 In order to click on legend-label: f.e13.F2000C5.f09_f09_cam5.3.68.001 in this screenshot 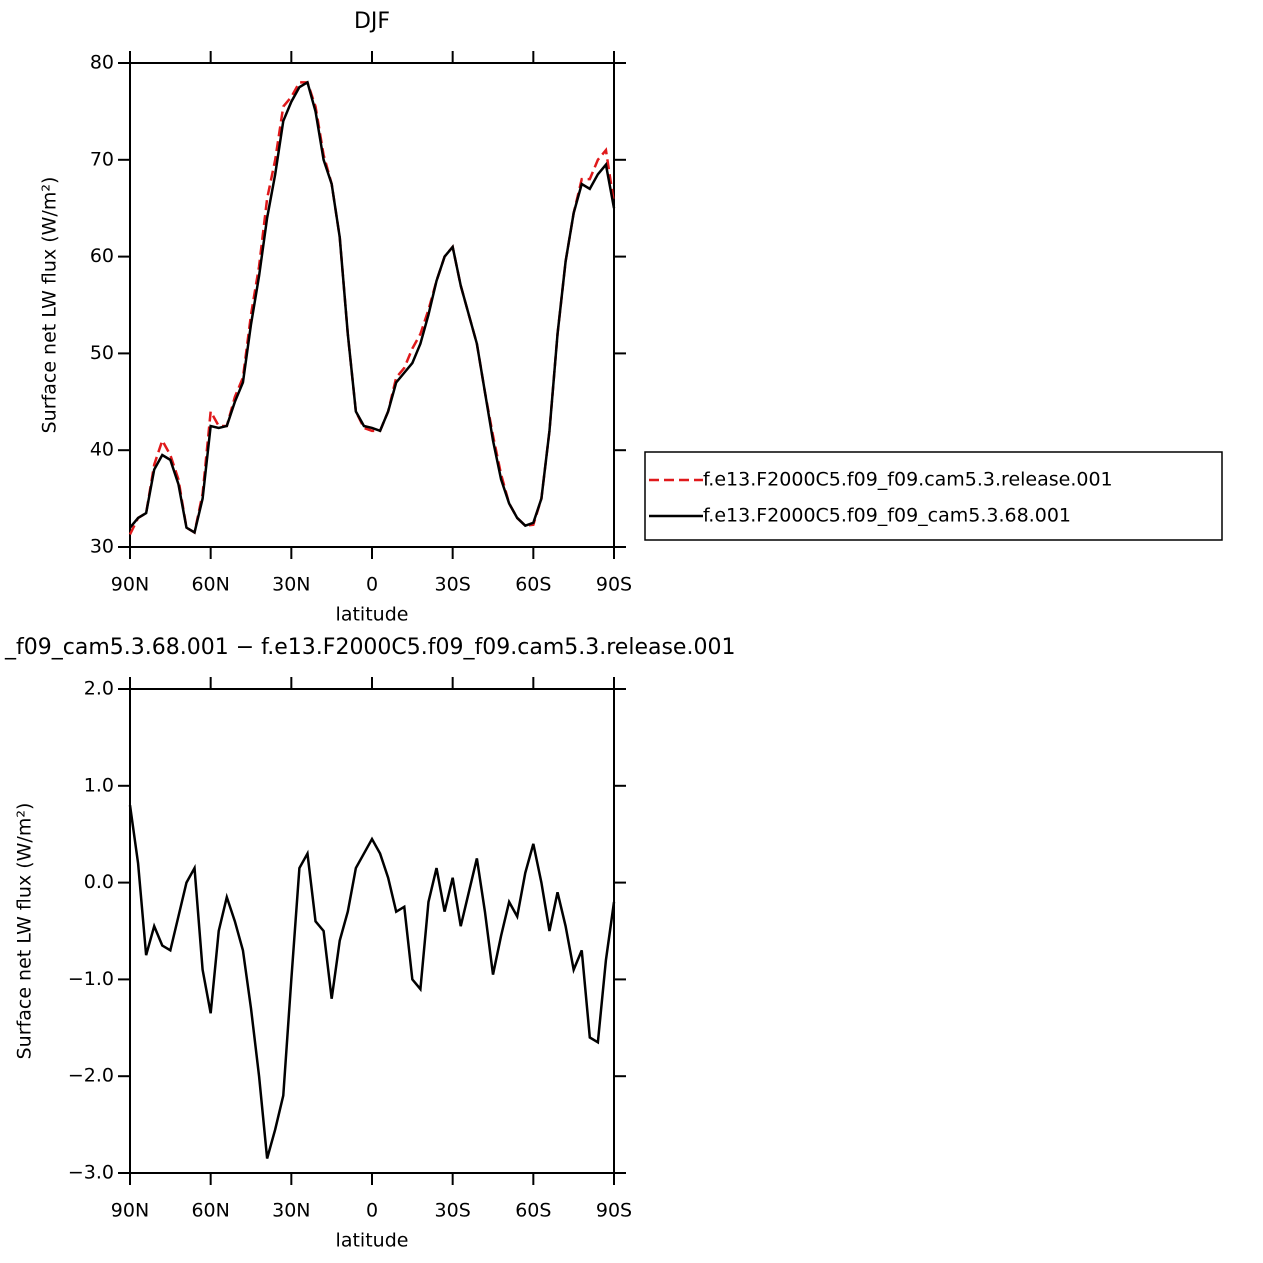, I will do `click(887, 516)`.